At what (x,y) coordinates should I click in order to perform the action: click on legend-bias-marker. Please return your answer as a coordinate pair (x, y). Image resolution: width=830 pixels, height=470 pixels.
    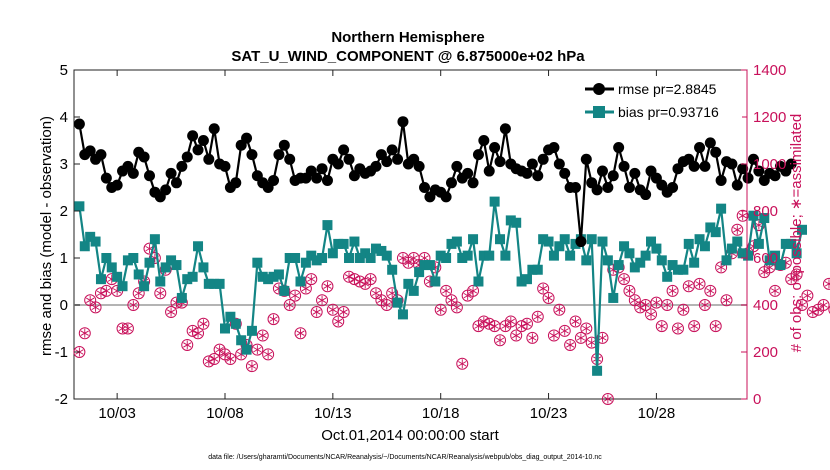
    Looking at the image, I should click on (599, 112).